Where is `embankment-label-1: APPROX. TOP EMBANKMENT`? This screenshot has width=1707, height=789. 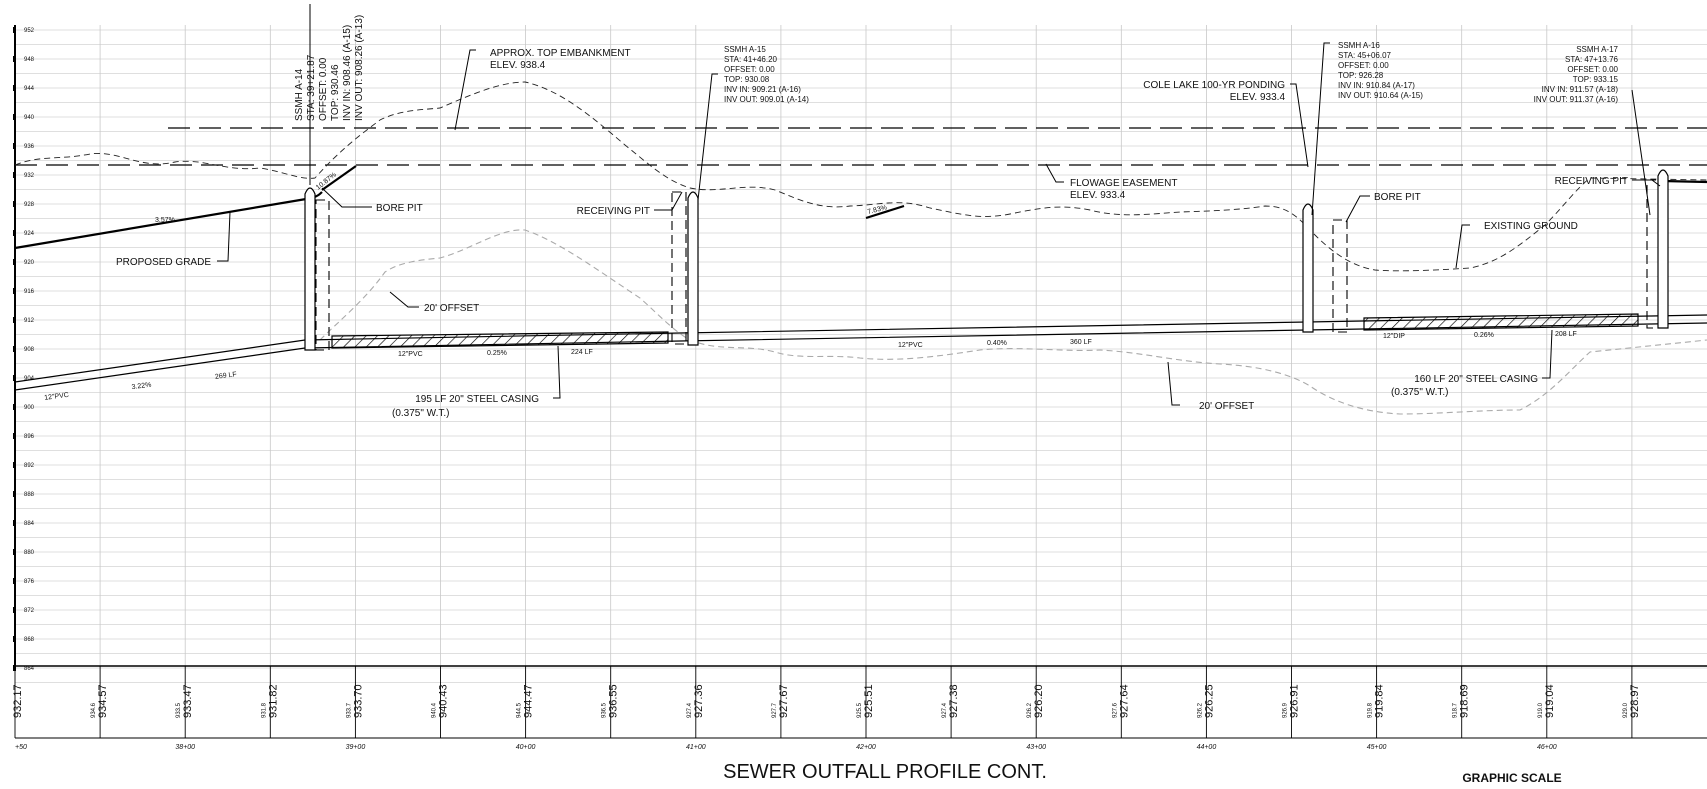 embankment-label-1: APPROX. TOP EMBANKMENT is located at coordinates (560, 53).